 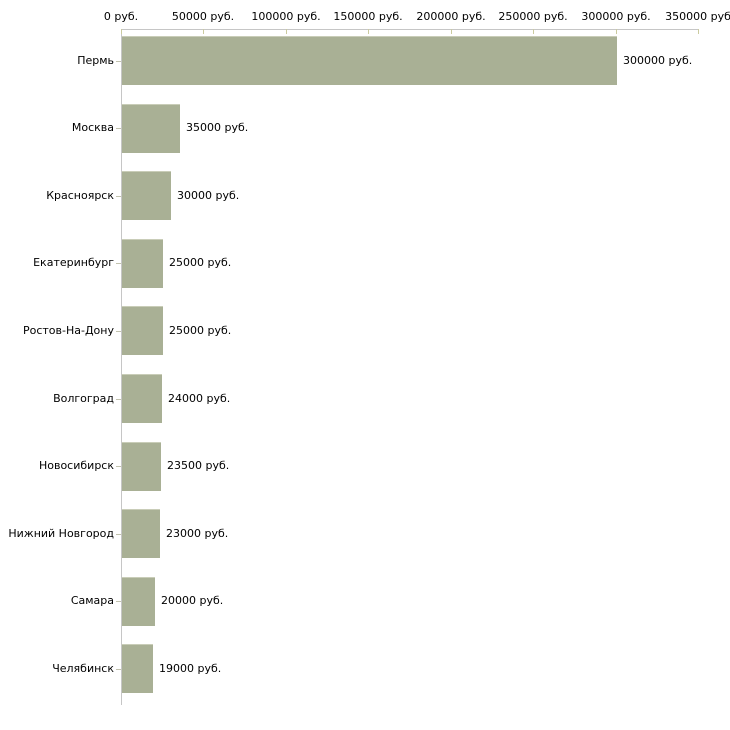 I want to click on value-label: 30000 руб., so click(x=208, y=195).